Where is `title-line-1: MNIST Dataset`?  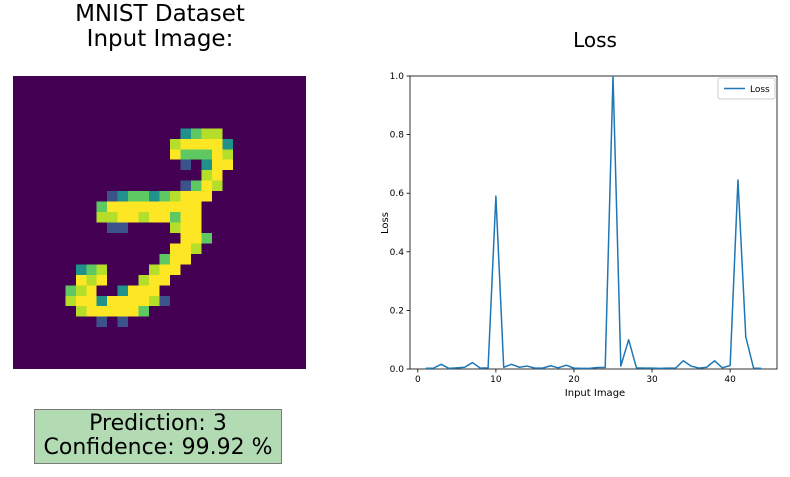 title-line-1: MNIST Dataset is located at coordinates (160, 14).